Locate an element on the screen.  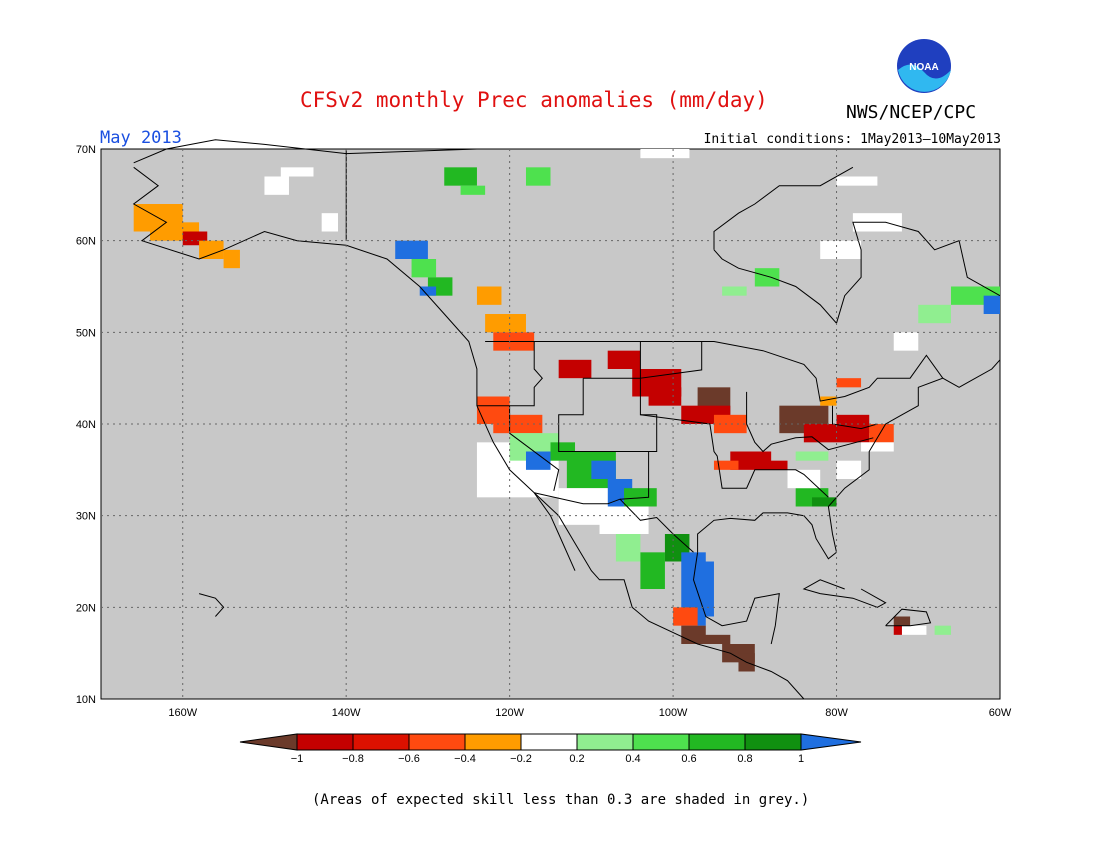
latitude-label: 20N is located at coordinates (86, 608).